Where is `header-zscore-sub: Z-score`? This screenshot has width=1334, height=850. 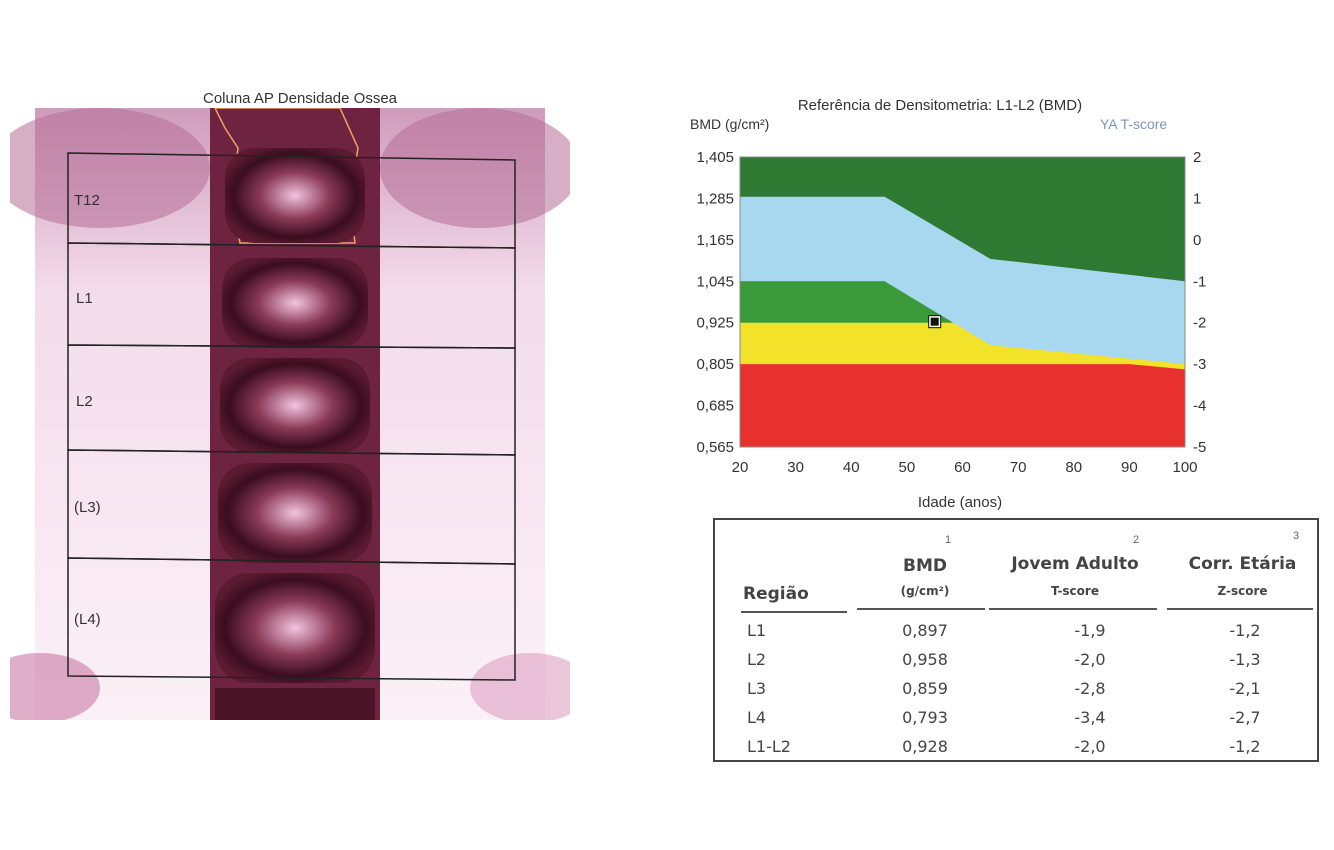
header-zscore-sub: Z-score is located at coordinates (1242, 591).